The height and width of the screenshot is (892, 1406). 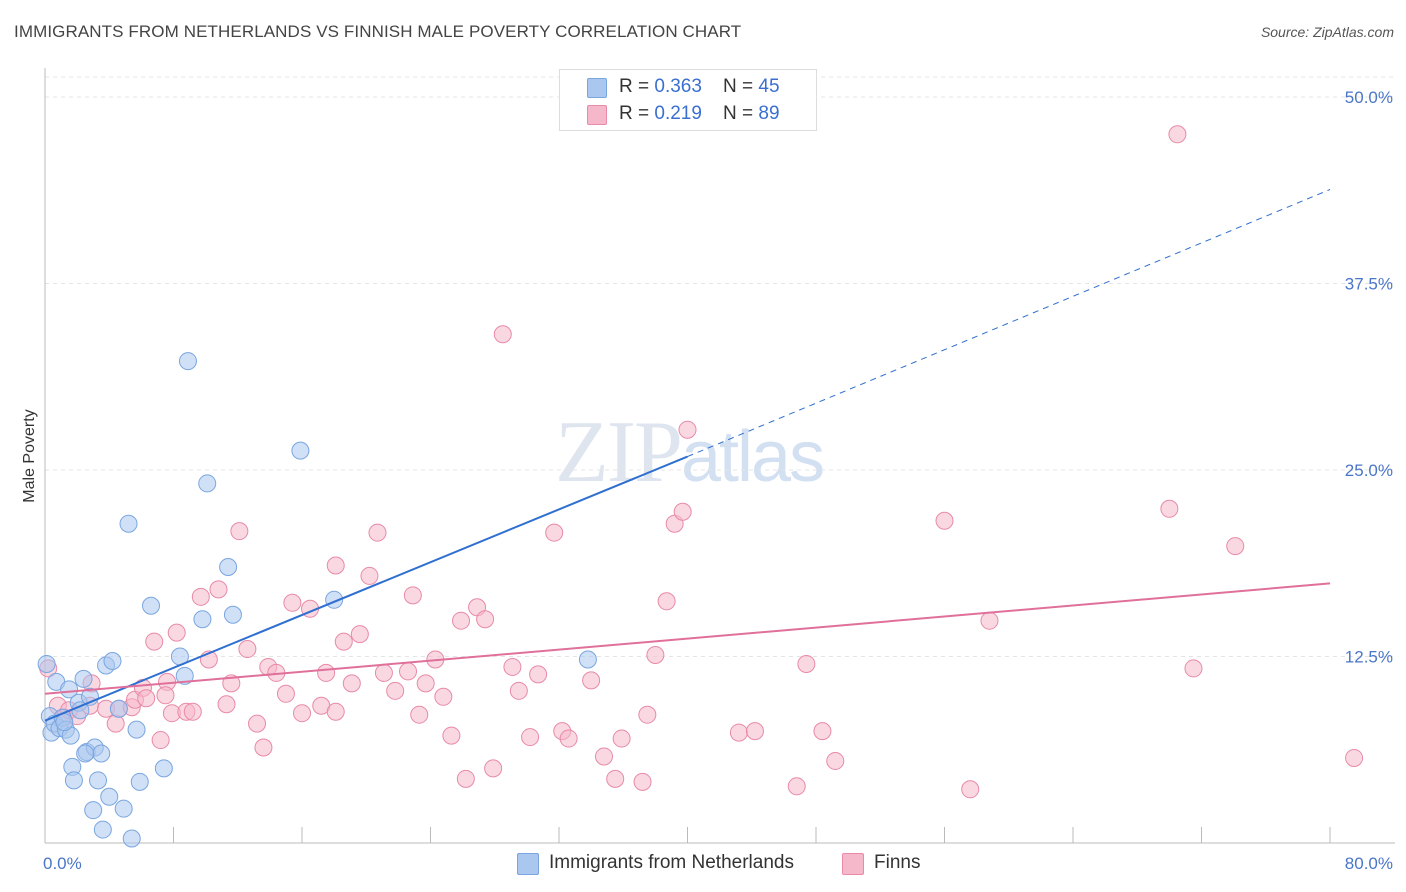 What do you see at coordinates (678, 86) in the screenshot?
I see `legend-r-value: 0.363` at bounding box center [678, 86].